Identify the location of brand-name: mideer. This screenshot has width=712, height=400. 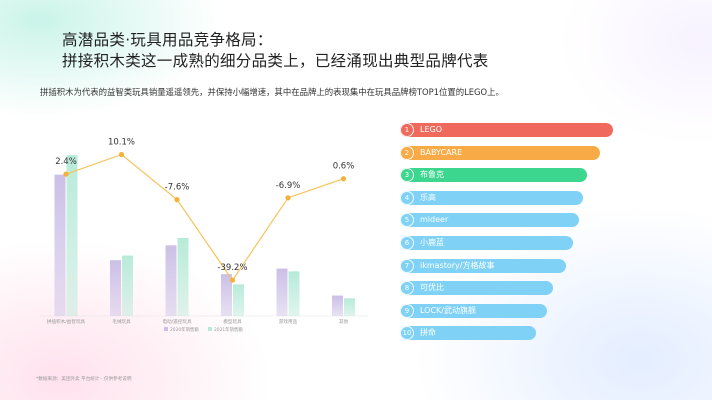
(434, 220).